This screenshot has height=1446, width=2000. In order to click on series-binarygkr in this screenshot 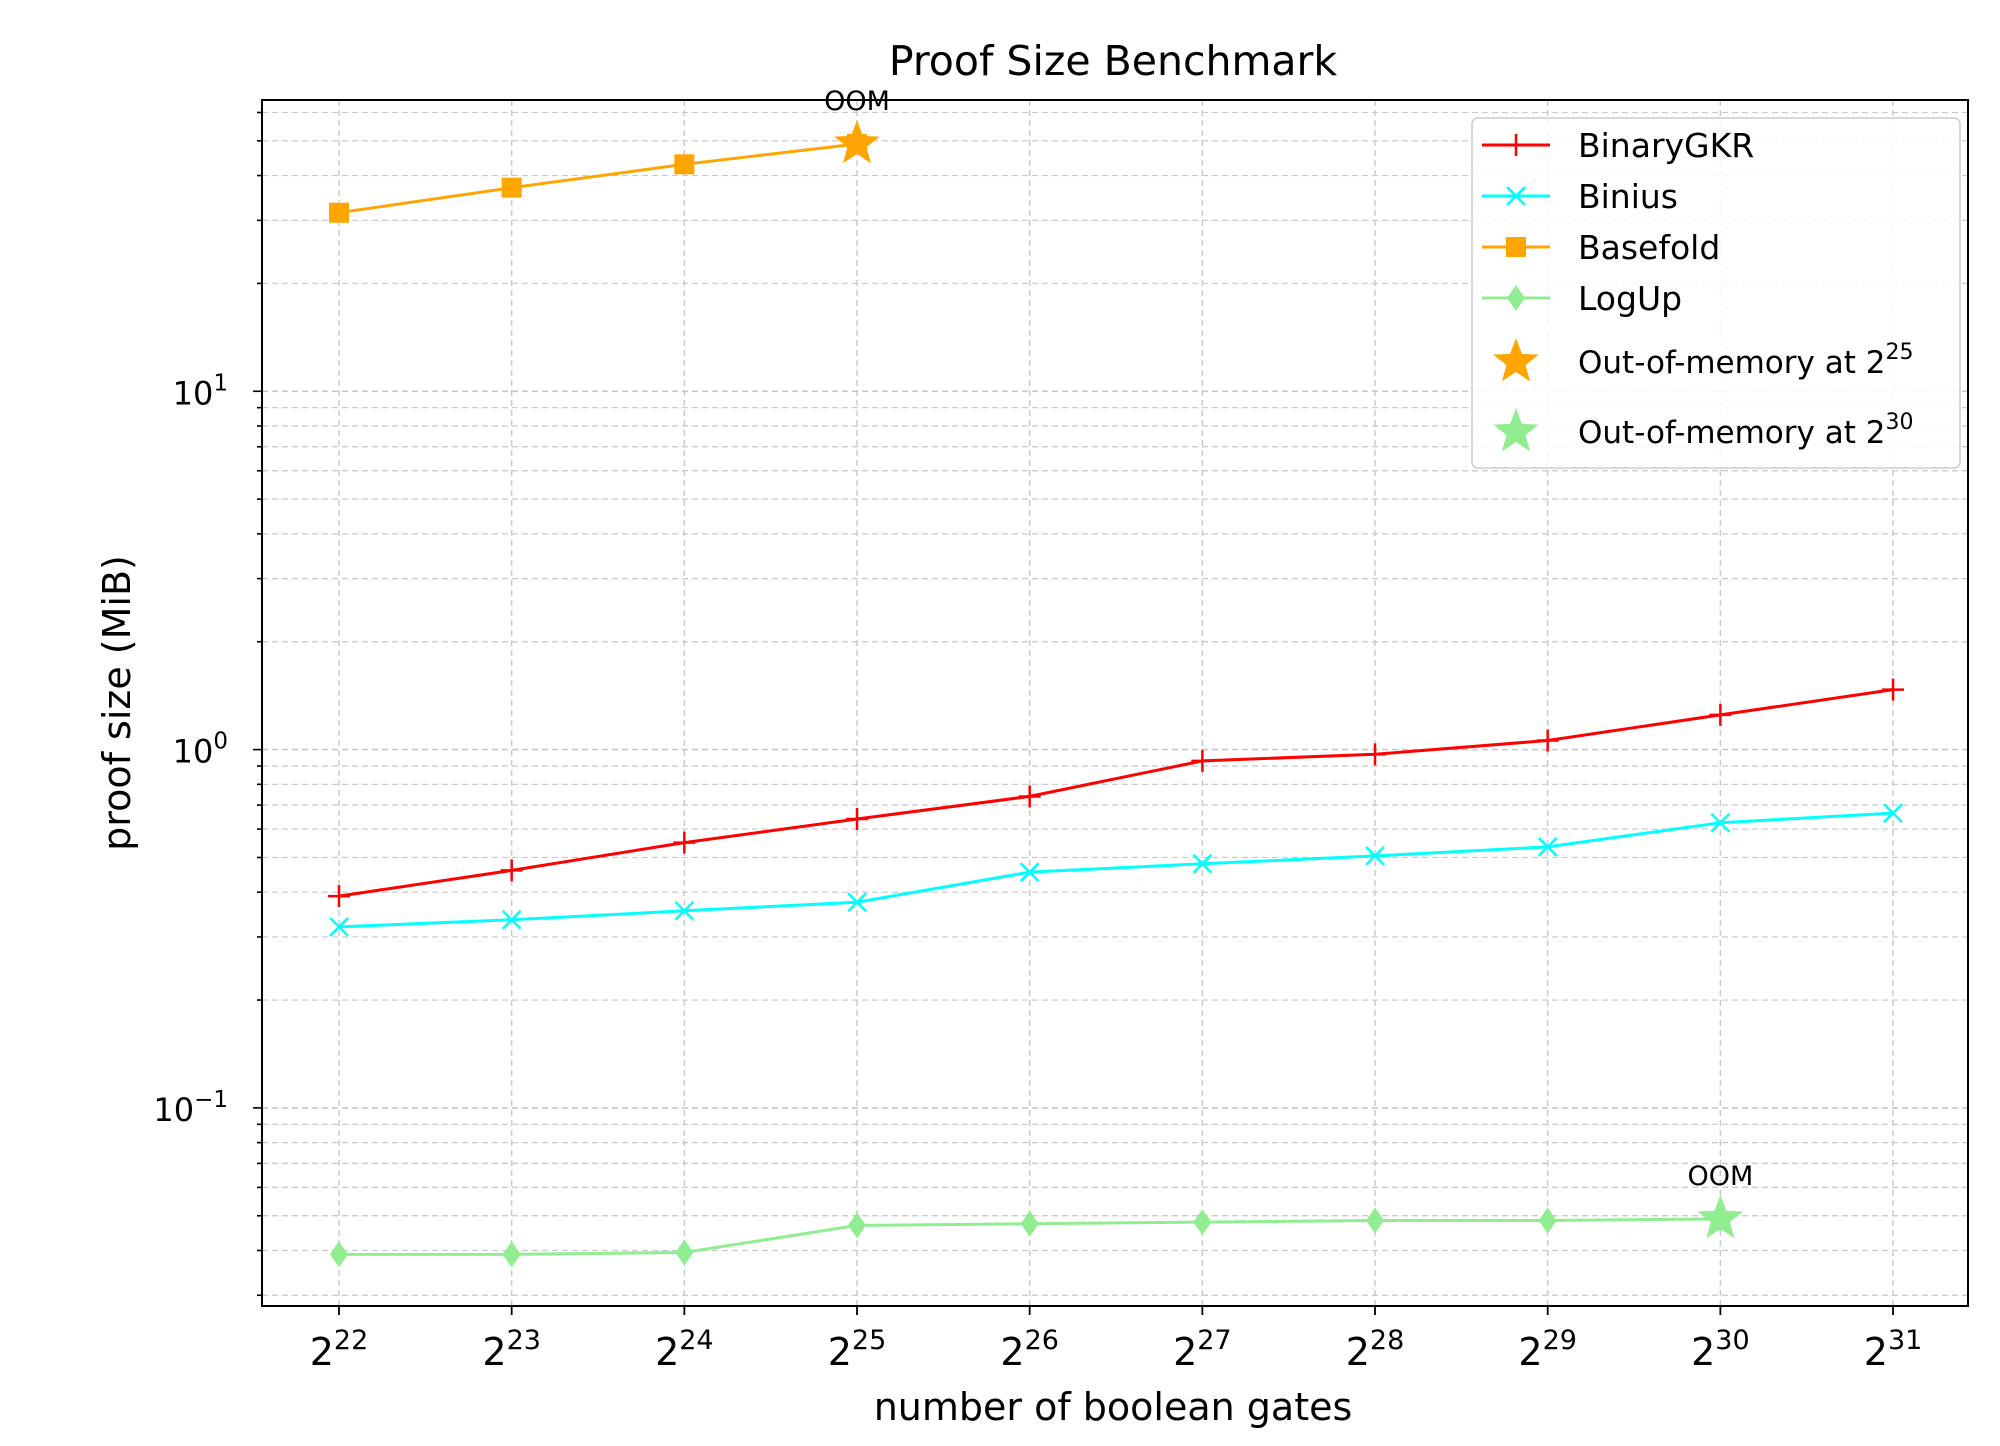, I will do `click(1116, 793)`.